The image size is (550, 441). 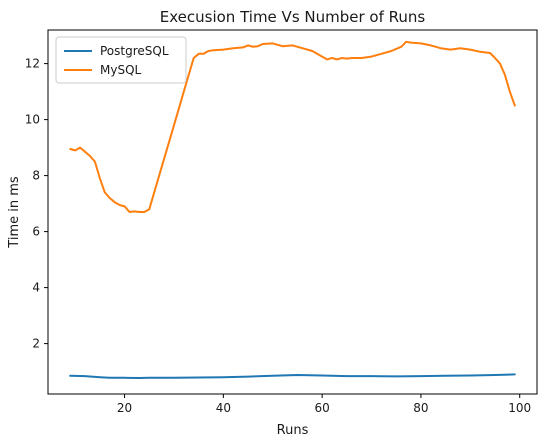 I want to click on x-tick-label: 20, so click(x=124, y=408).